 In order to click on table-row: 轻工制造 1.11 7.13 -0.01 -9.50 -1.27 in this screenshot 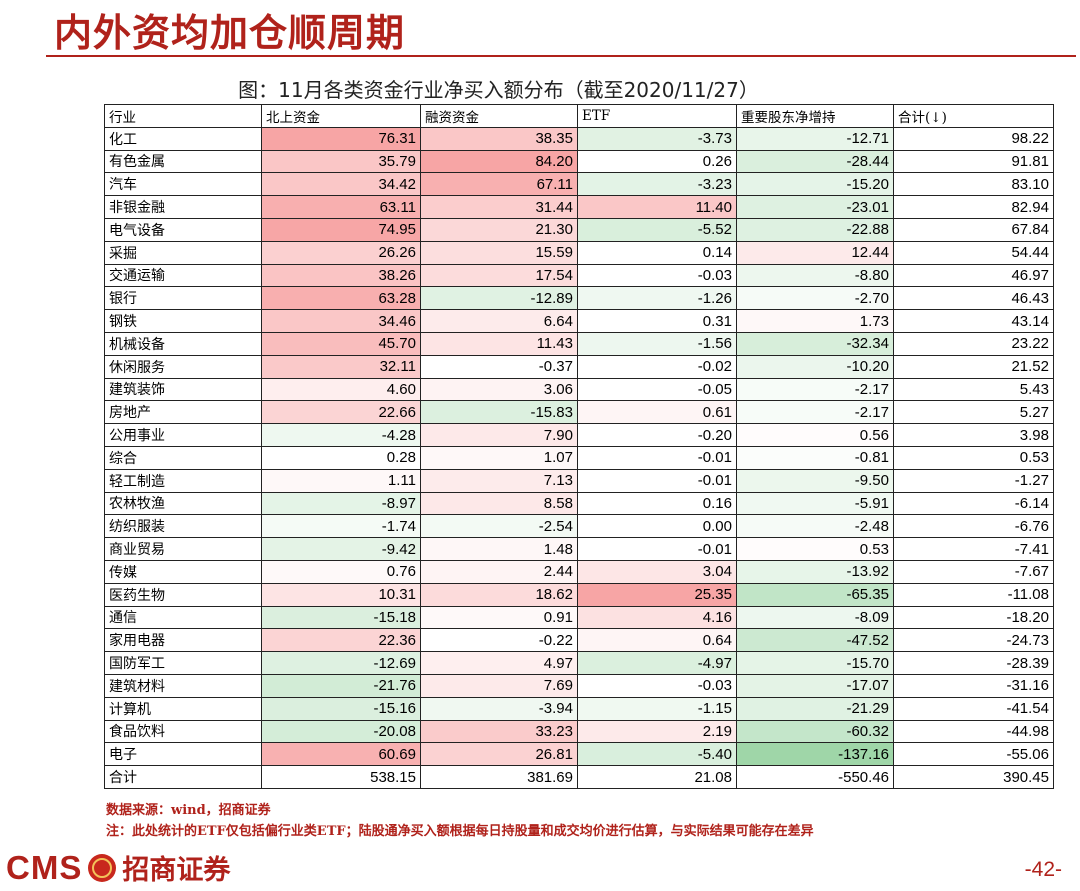, I will do `click(579, 480)`.